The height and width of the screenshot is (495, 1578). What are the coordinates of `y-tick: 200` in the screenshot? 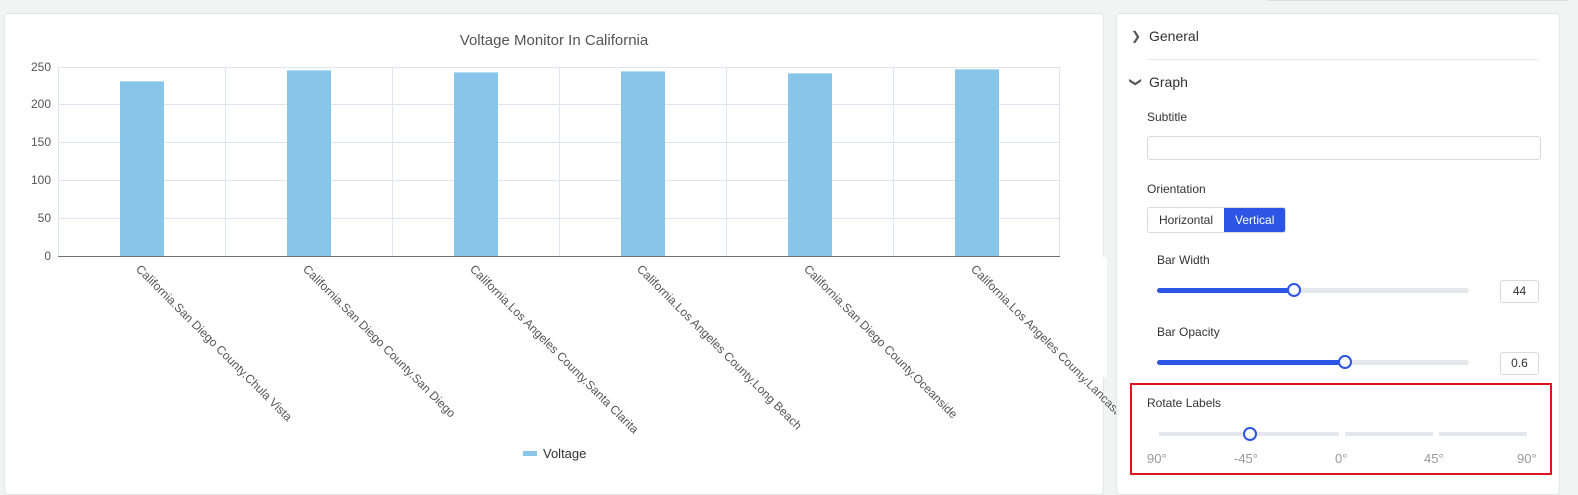 It's located at (40, 104).